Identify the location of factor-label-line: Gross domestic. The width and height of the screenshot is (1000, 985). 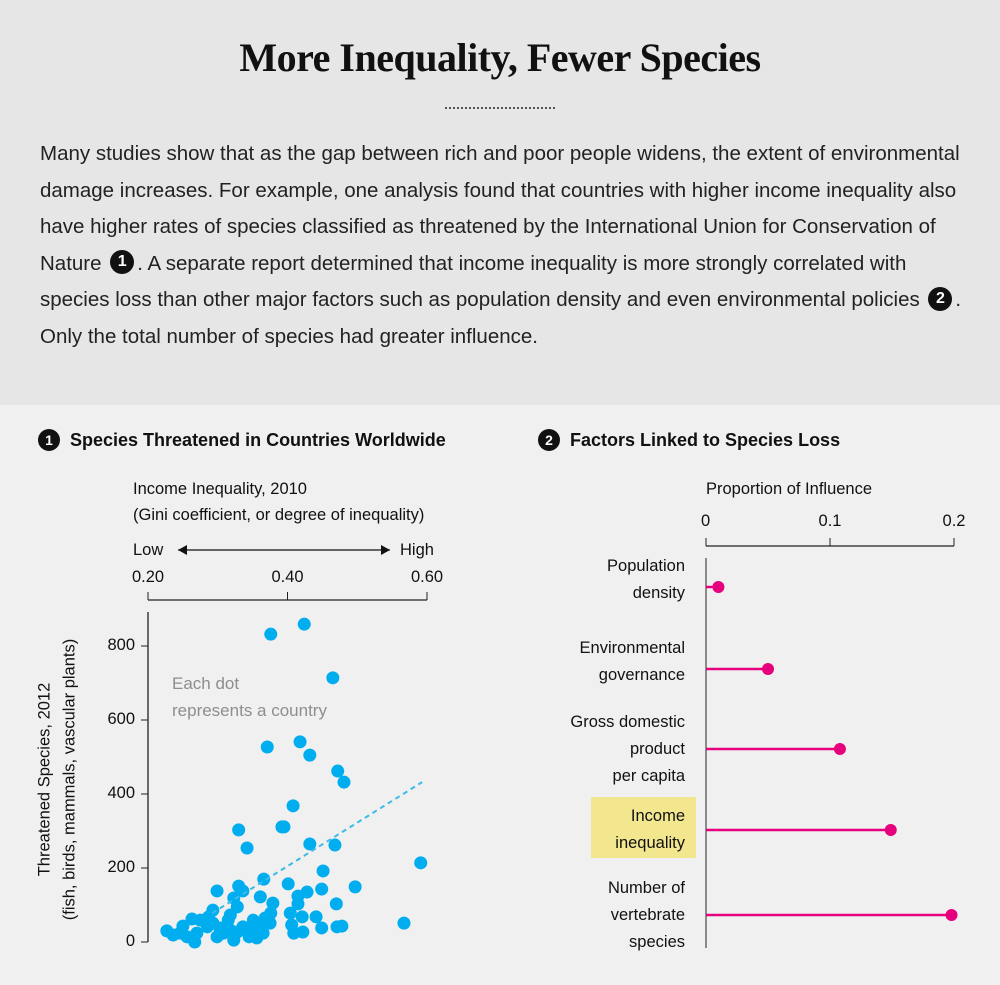
(627, 721).